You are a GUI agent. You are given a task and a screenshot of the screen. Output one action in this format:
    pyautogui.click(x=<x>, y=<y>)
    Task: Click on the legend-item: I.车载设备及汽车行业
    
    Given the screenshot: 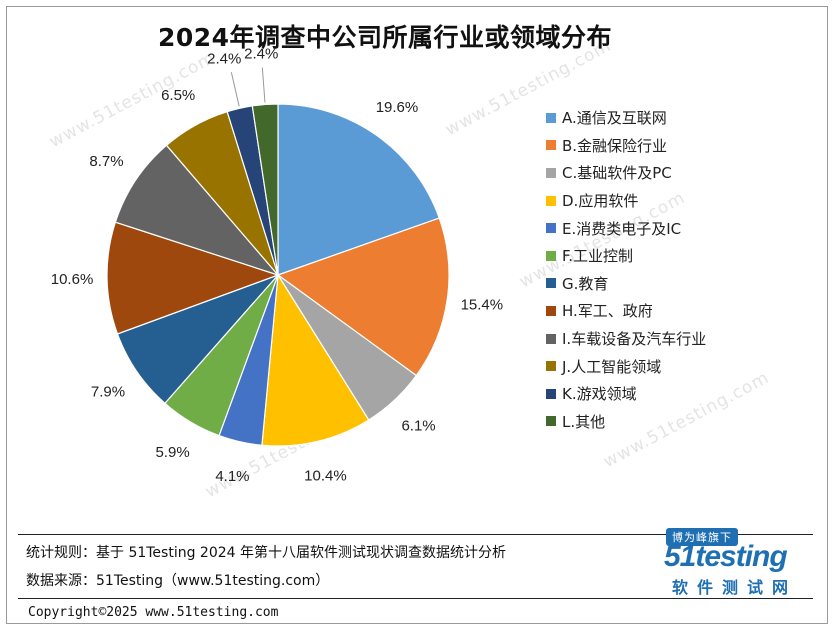 What is the action you would take?
    pyautogui.click(x=626, y=339)
    